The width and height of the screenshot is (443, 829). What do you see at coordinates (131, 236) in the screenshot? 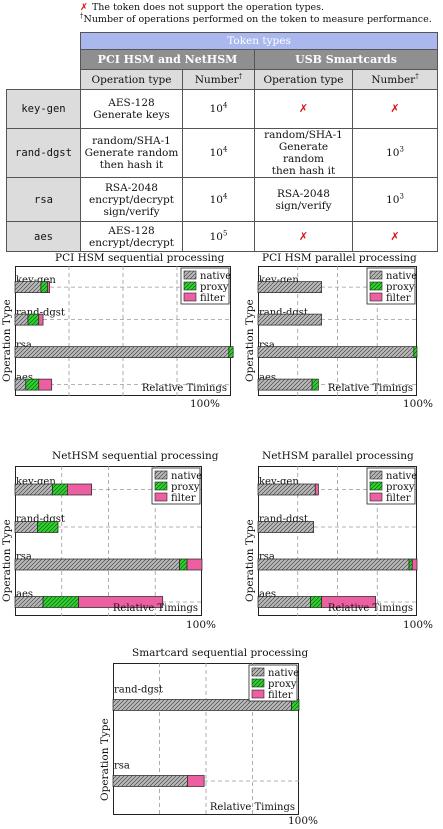
I see `pci-op-cell: AES-128 encrypt/decrypt` at bounding box center [131, 236].